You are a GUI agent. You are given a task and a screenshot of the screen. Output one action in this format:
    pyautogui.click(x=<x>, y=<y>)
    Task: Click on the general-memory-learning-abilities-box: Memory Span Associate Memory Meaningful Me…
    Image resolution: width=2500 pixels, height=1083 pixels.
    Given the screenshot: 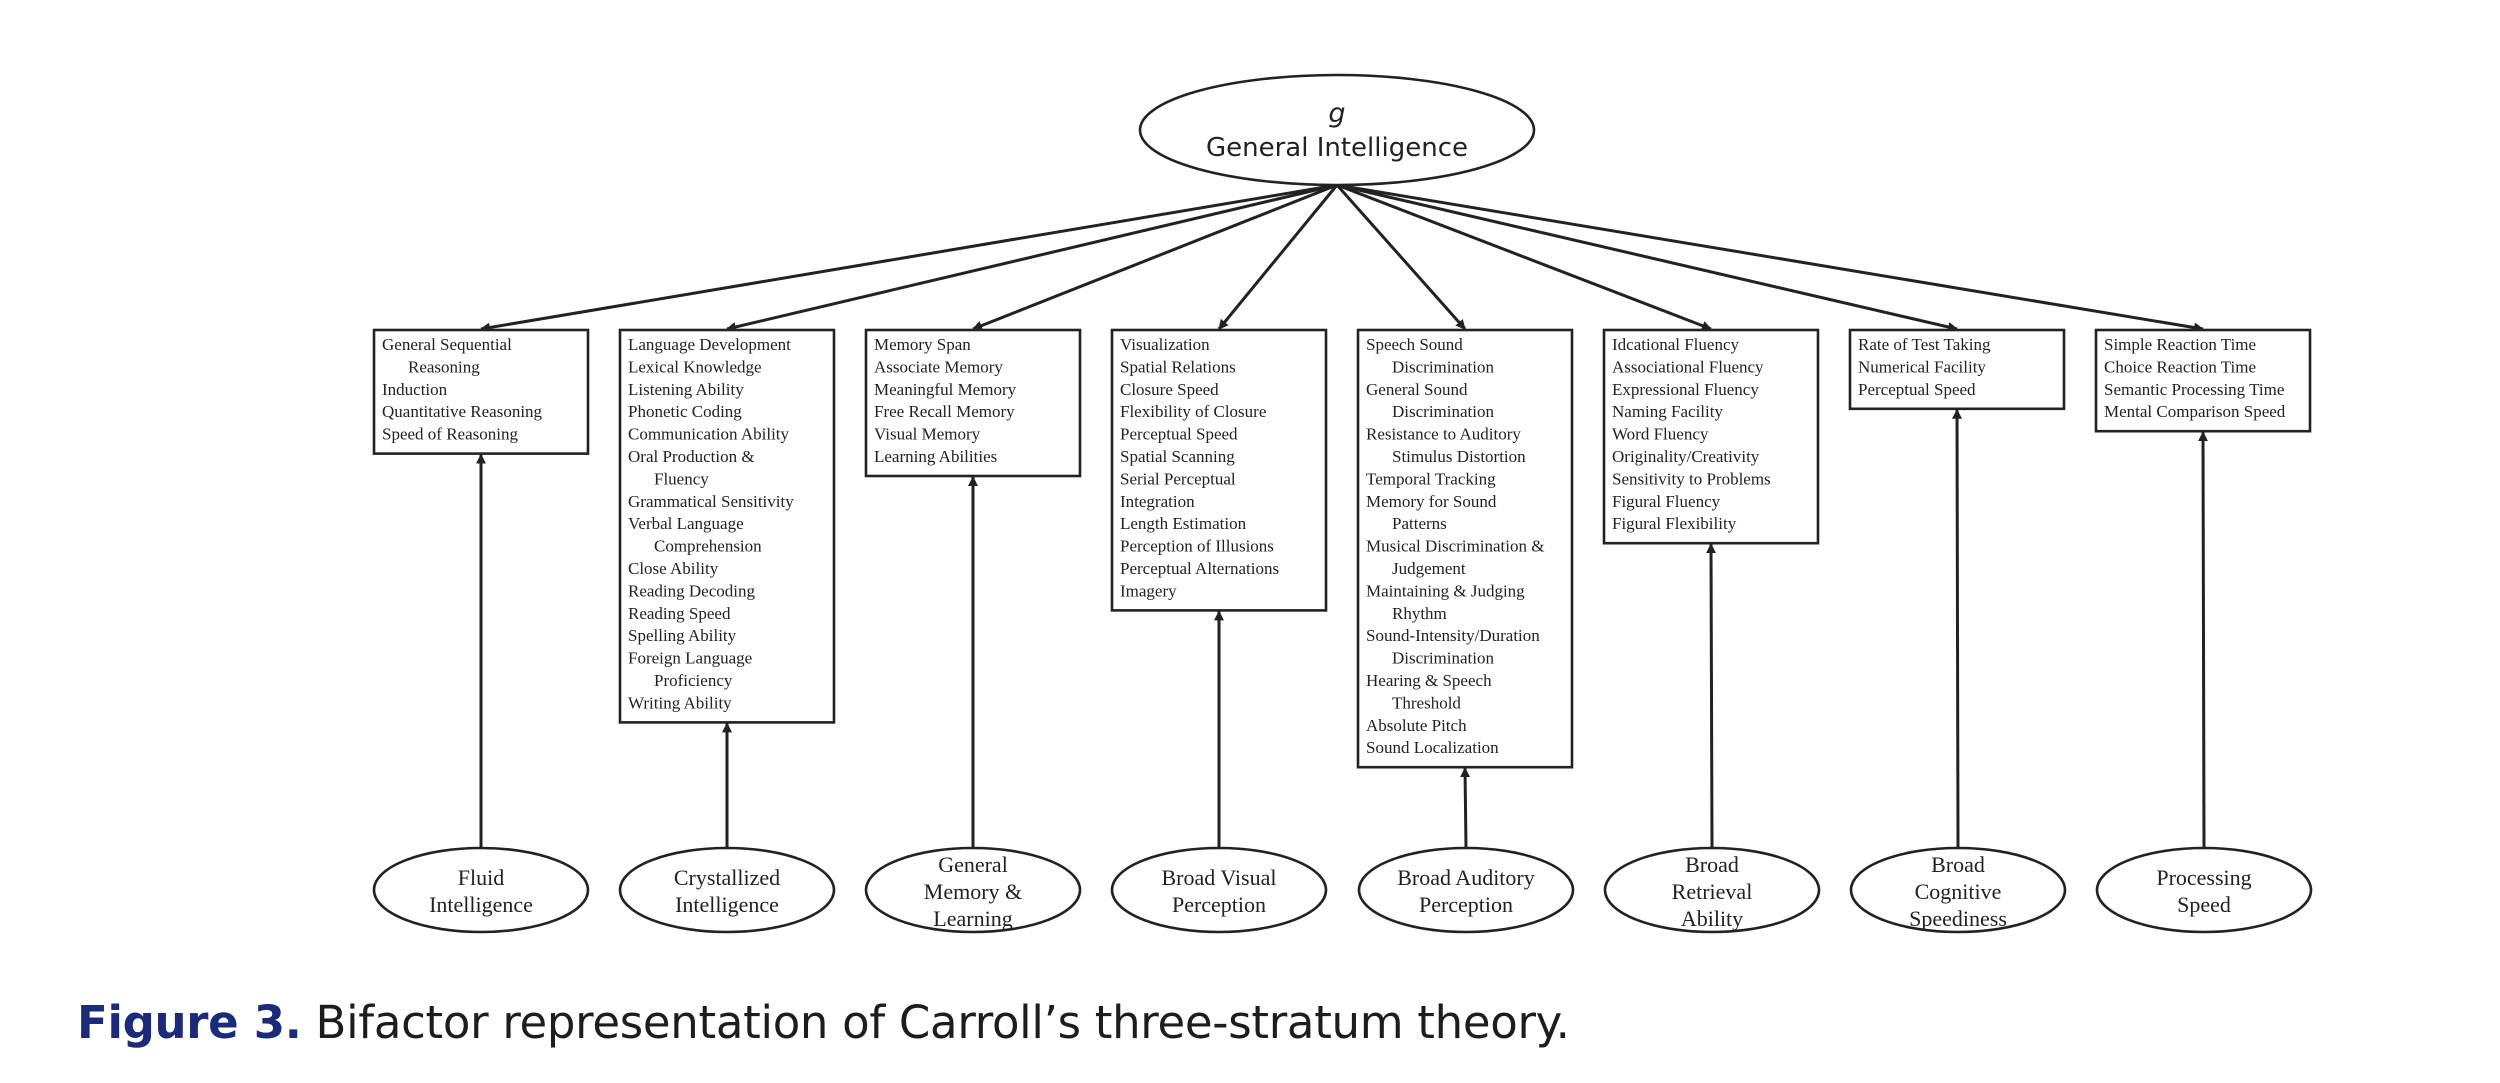 What is the action you would take?
    pyautogui.click(x=973, y=403)
    